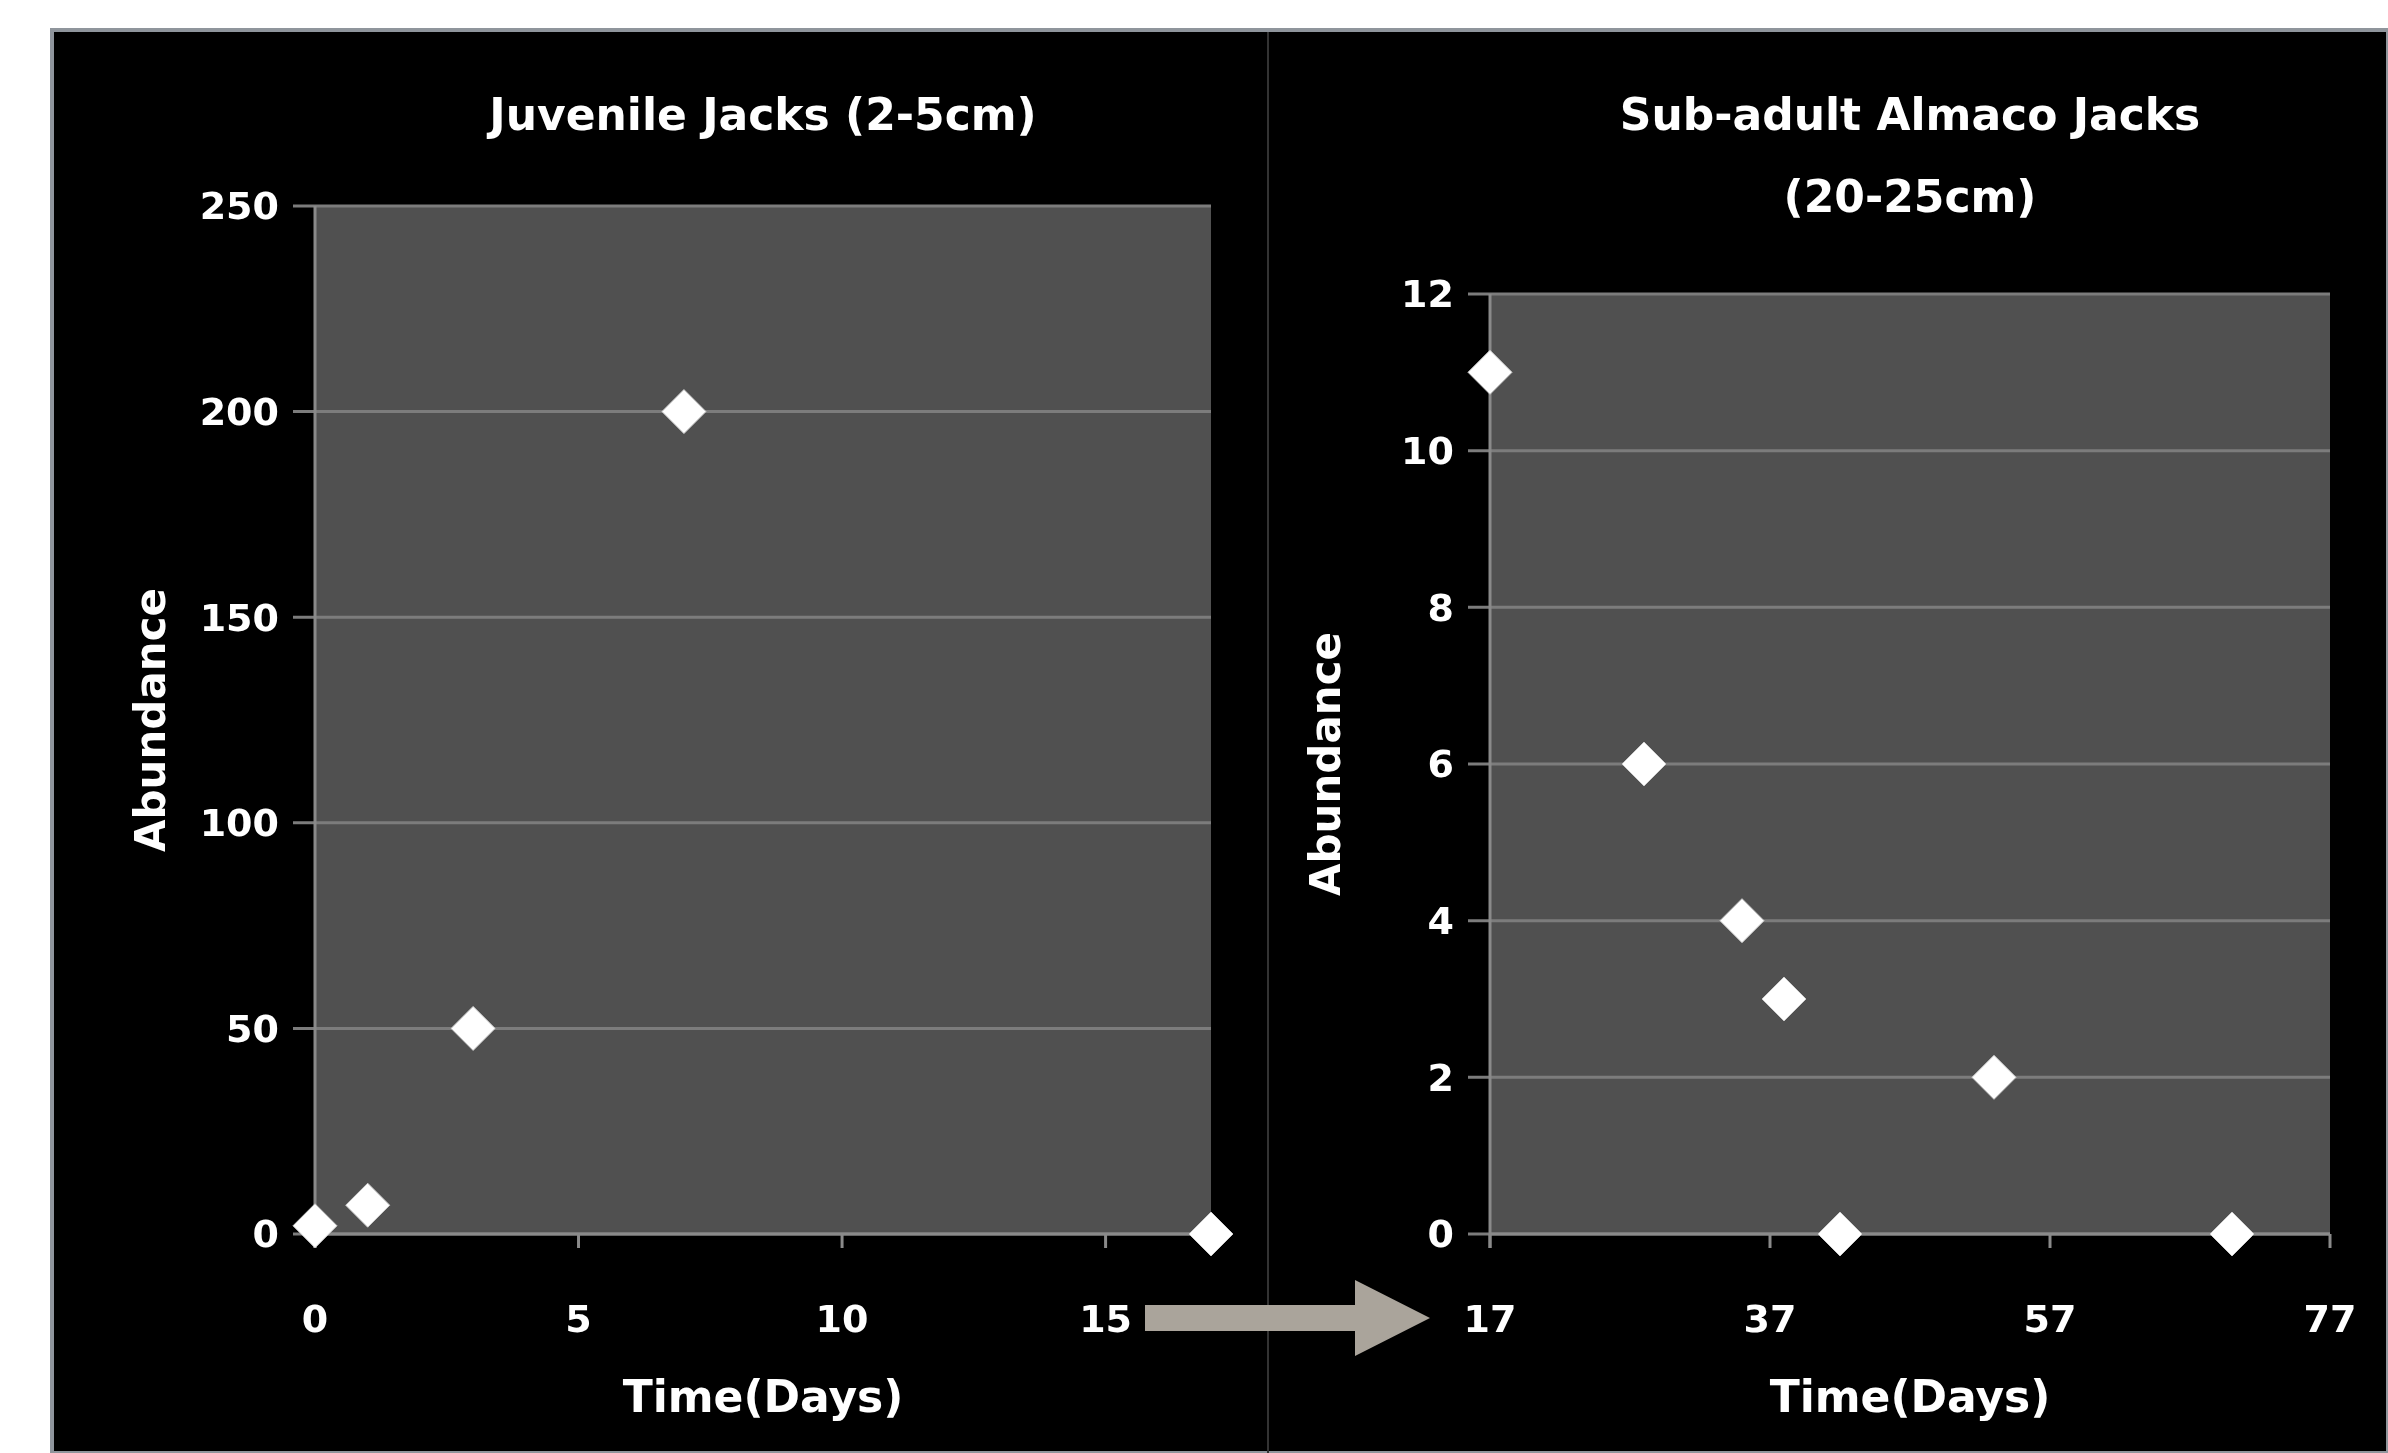 The height and width of the screenshot is (1453, 2388). I want to click on x-tick-label: 10, so click(842, 1319).